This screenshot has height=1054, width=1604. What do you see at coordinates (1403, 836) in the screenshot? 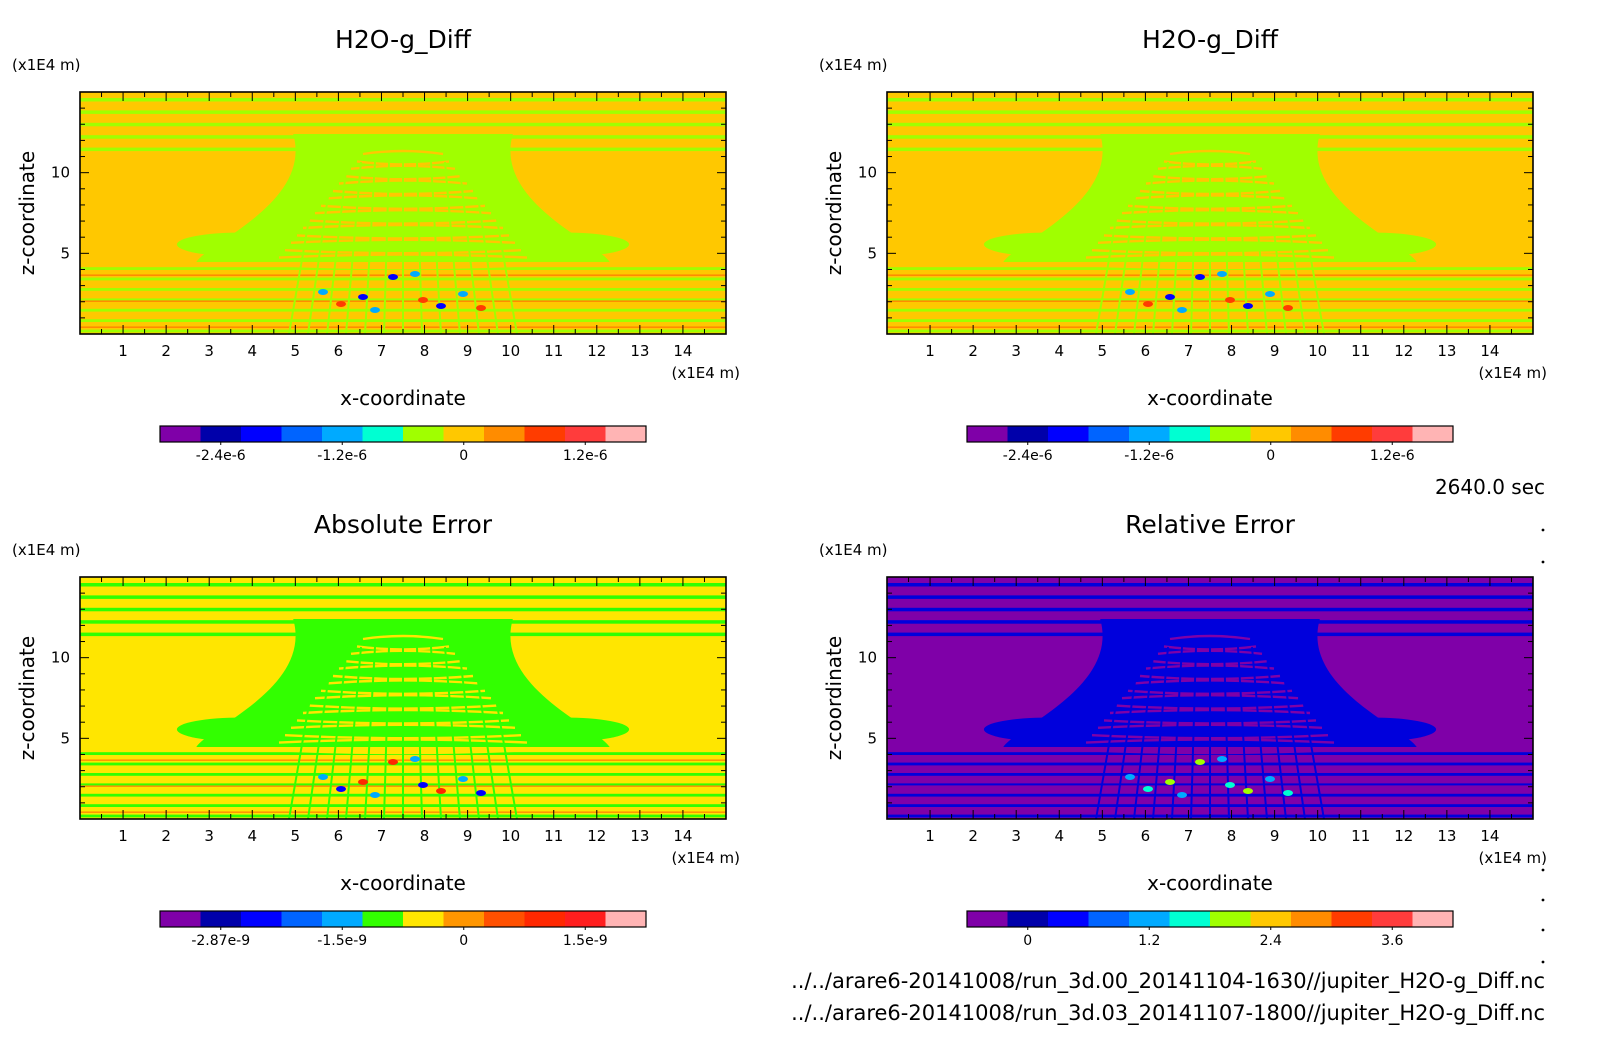
I see `x-tick-label: 12` at bounding box center [1403, 836].